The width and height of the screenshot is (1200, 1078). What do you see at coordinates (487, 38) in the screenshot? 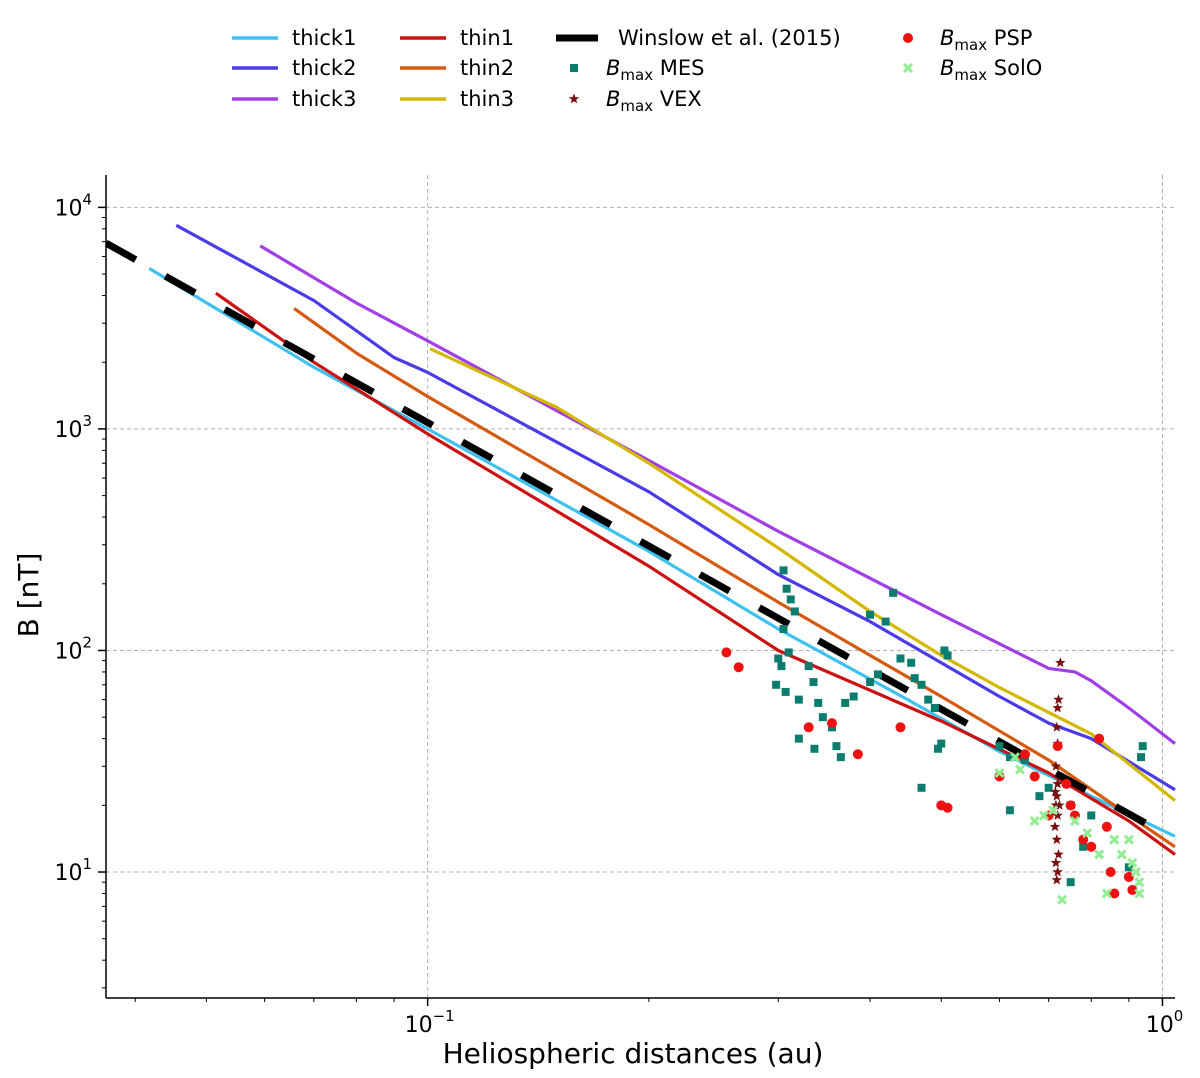
I see `legend-label: thin1` at bounding box center [487, 38].